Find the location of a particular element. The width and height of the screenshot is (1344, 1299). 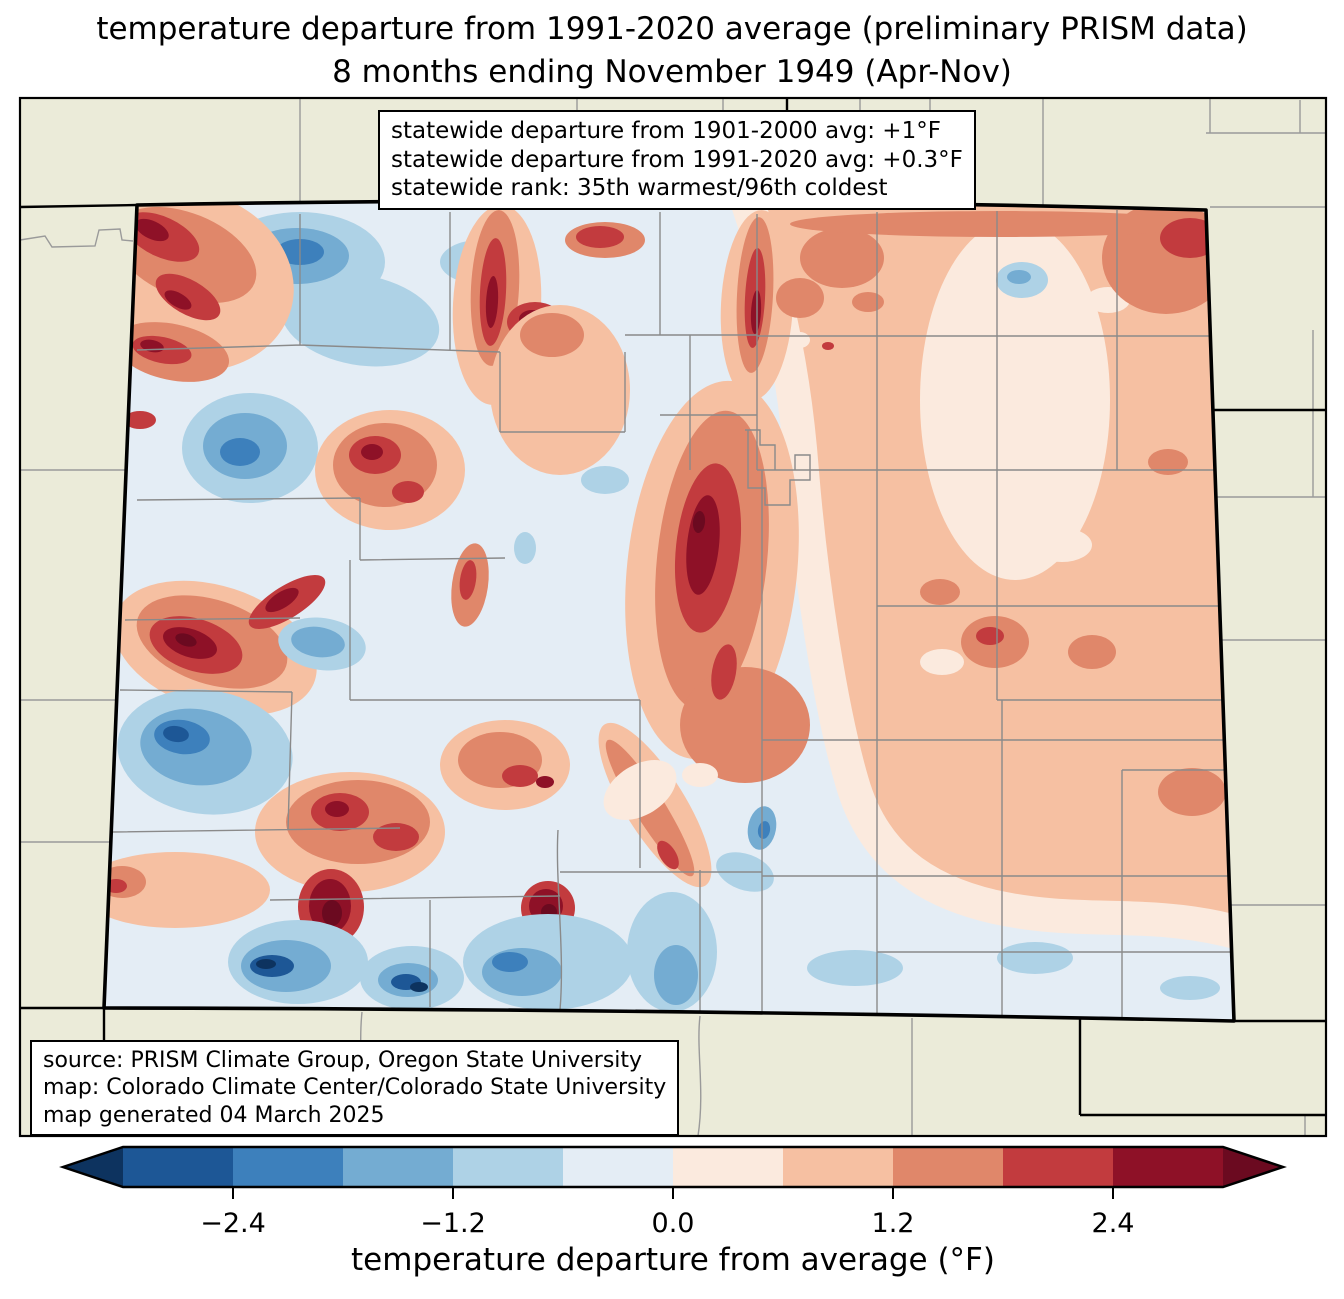

colorbar-axis-label: temperature departure from average (°F) is located at coordinates (673, 1260).